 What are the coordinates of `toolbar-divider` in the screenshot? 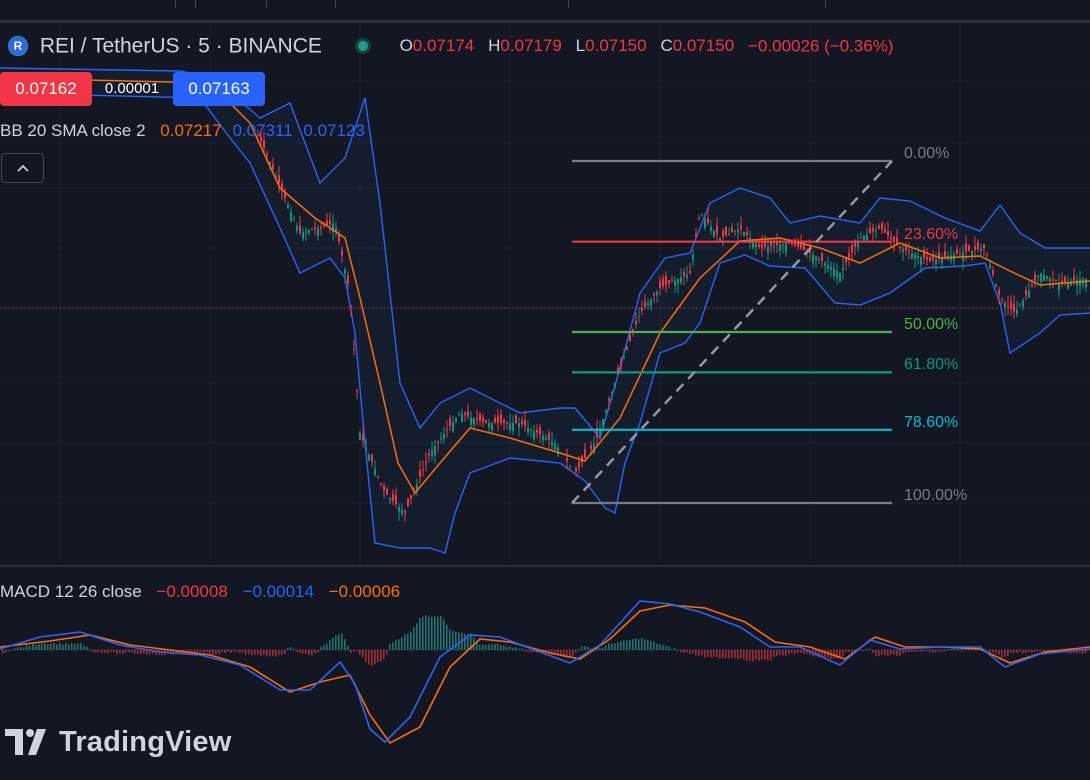 It's located at (175, 4).